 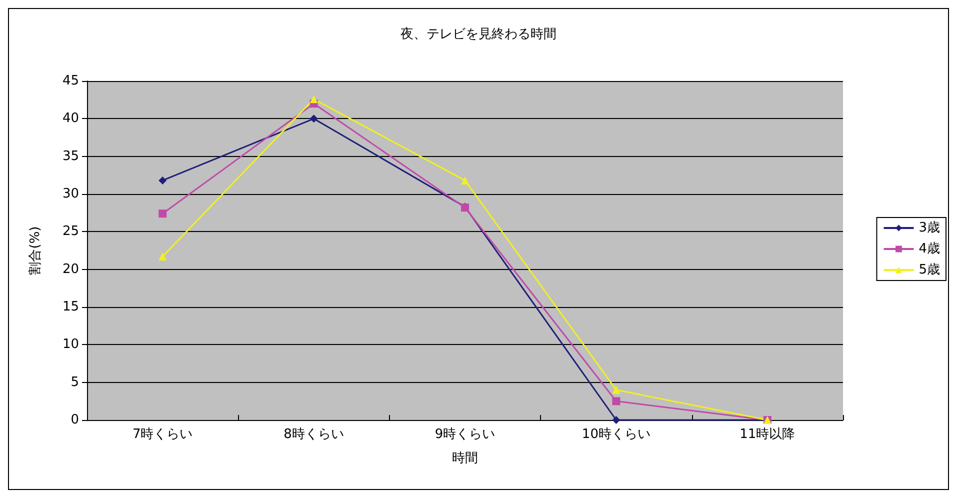 I want to click on y-tick-label: 5, so click(x=74, y=382).